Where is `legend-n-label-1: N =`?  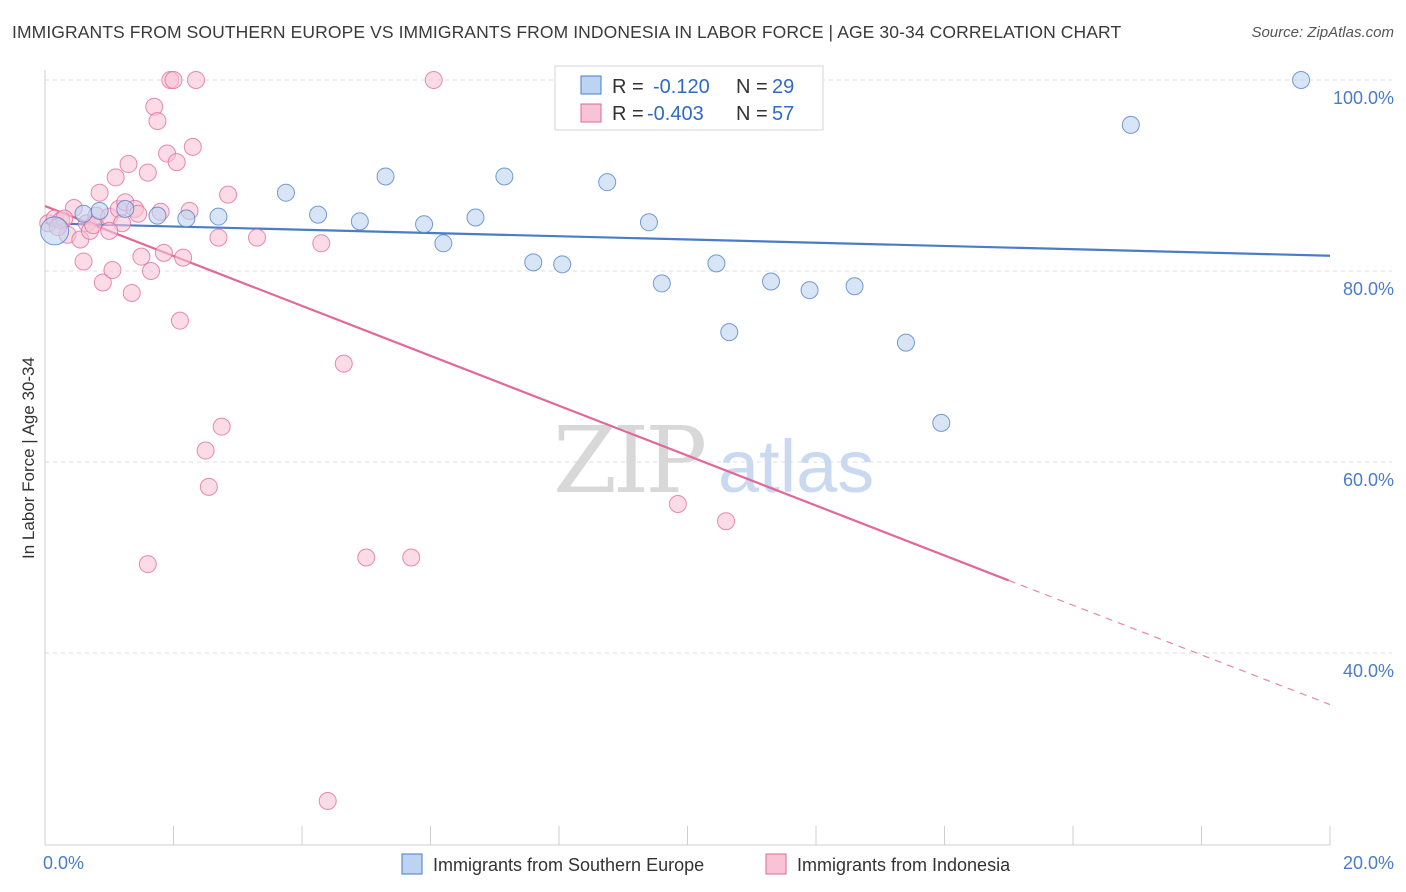
legend-n-label-1: N = is located at coordinates (752, 87).